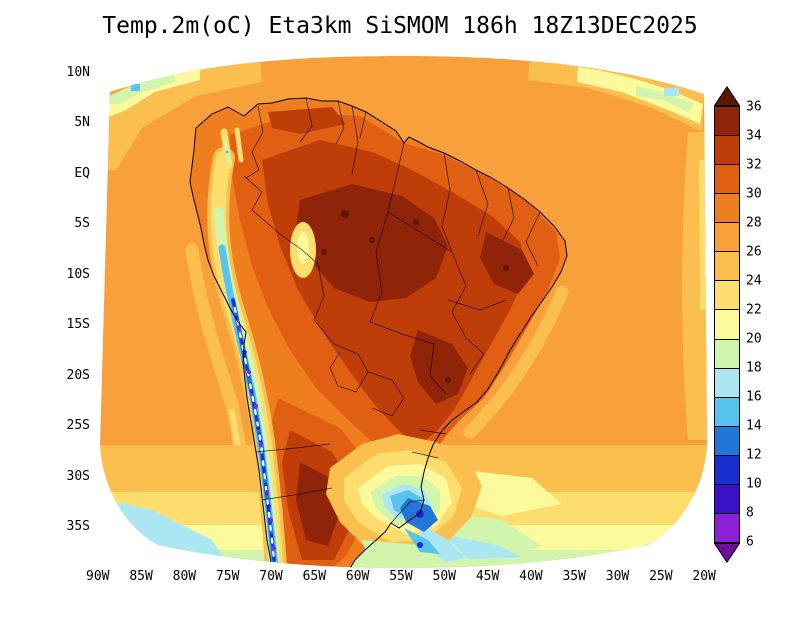 Image resolution: width=800 pixels, height=618 pixels. What do you see at coordinates (754, 339) in the screenshot?
I see `colorbar-tick-label: 20` at bounding box center [754, 339].